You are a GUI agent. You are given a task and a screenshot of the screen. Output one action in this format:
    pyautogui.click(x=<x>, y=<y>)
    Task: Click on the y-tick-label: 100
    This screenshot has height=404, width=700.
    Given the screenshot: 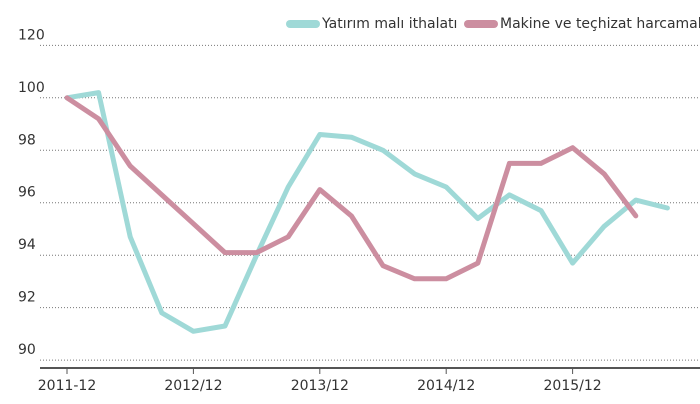 What is the action you would take?
    pyautogui.click(x=31, y=88)
    